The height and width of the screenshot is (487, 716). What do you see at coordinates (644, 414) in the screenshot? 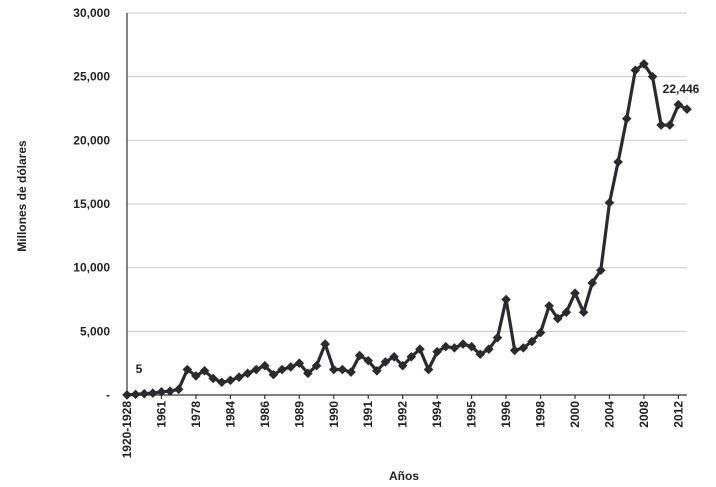
I see `x-tick-label: 2008` at bounding box center [644, 414].